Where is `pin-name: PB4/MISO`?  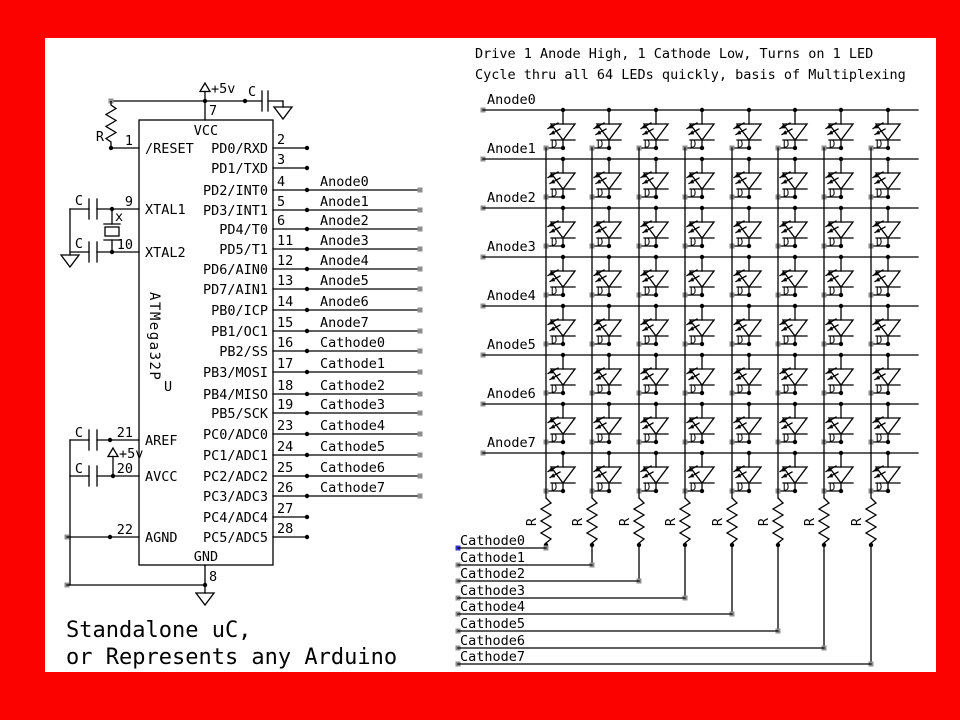
pin-name: PB4/MISO is located at coordinates (235, 395).